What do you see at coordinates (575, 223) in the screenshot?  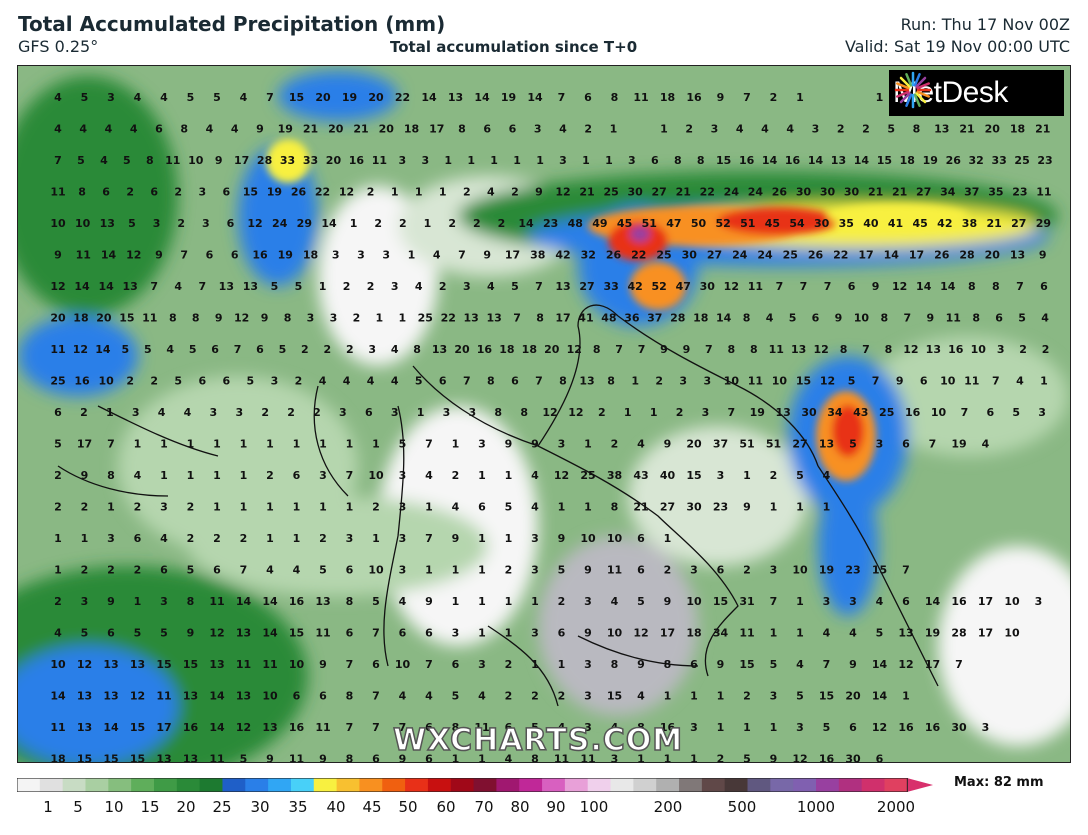 I see `grid-value: 48` at bounding box center [575, 223].